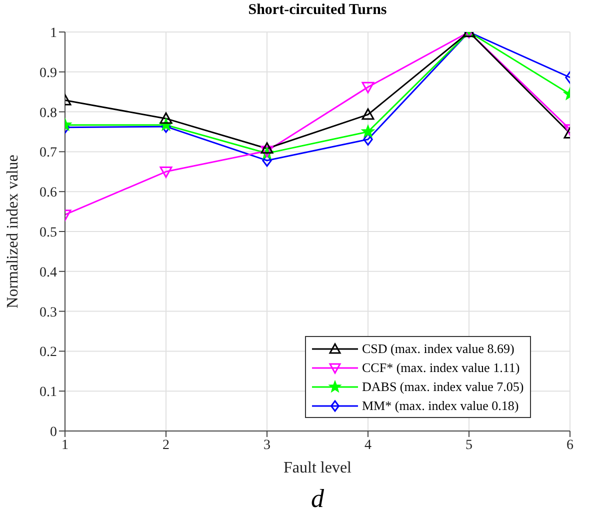 The height and width of the screenshot is (515, 590). What do you see at coordinates (469, 445) in the screenshot?
I see `x-tick-label: 5` at bounding box center [469, 445].